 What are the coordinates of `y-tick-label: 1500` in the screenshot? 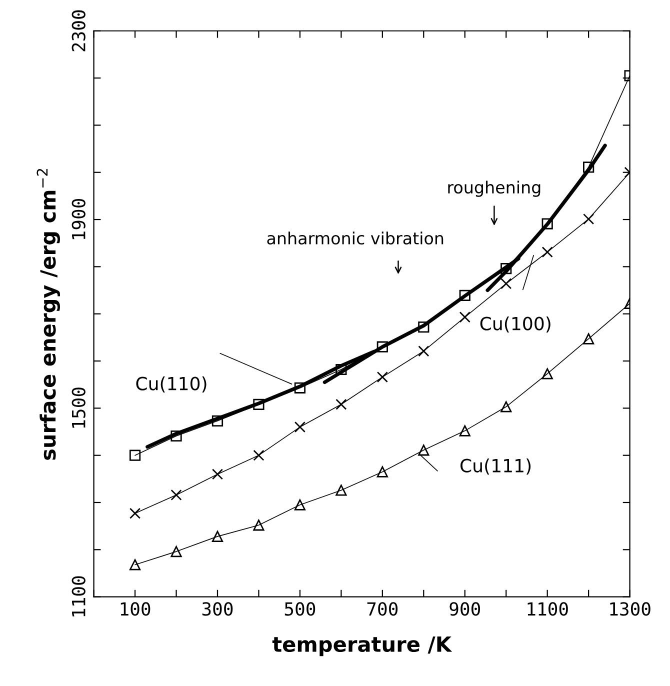 It's located at (79, 408).